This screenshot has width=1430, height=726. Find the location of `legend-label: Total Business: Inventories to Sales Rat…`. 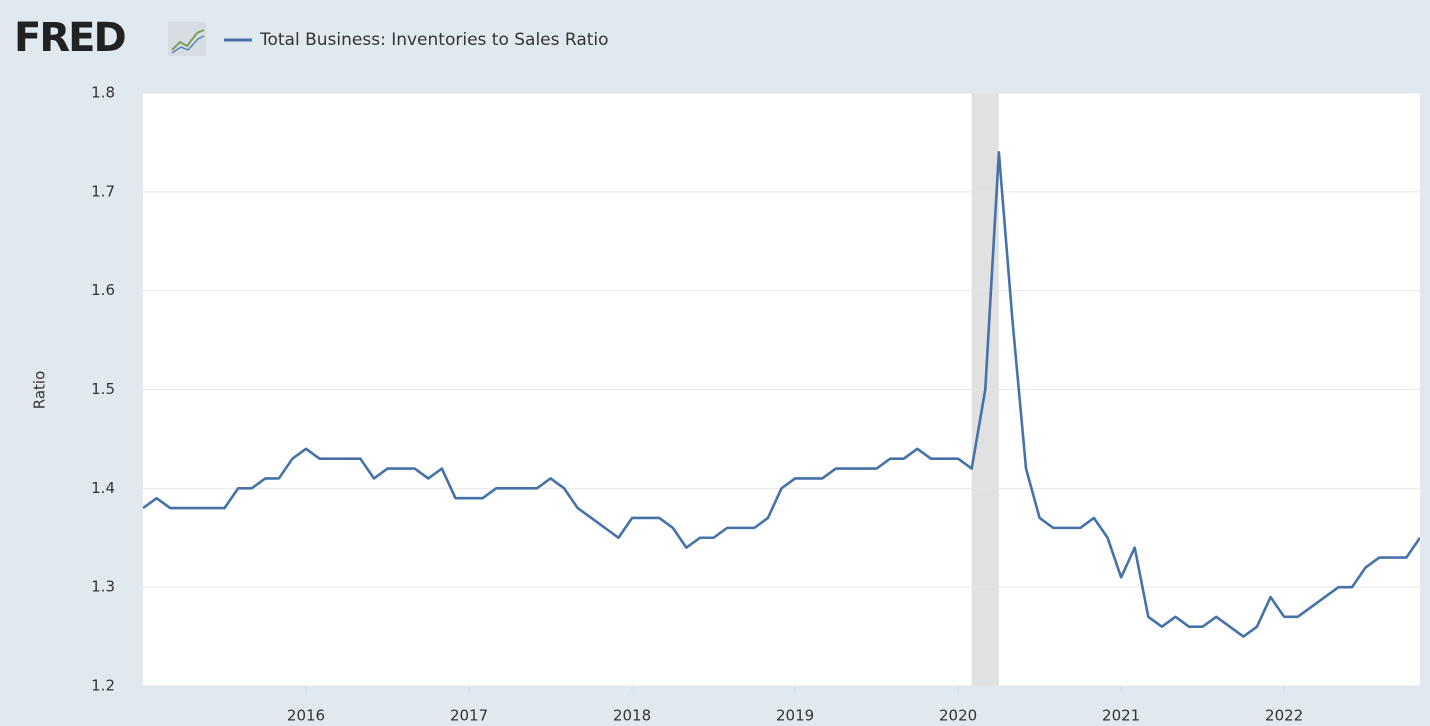

legend-label: Total Business: Inventories to Sales Rat… is located at coordinates (434, 40).